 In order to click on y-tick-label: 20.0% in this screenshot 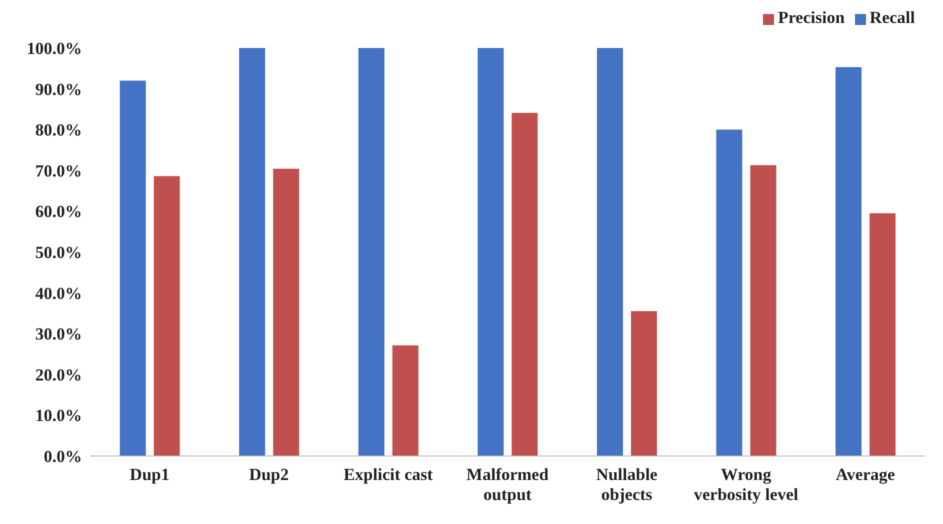, I will do `click(58, 374)`.